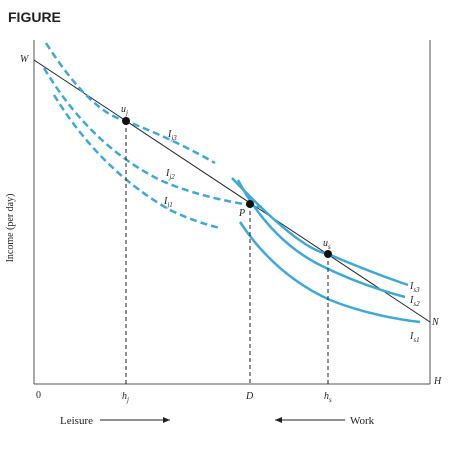 The image size is (450, 450). What do you see at coordinates (414, 337) in the screenshot?
I see `is1-label: Is1` at bounding box center [414, 337].